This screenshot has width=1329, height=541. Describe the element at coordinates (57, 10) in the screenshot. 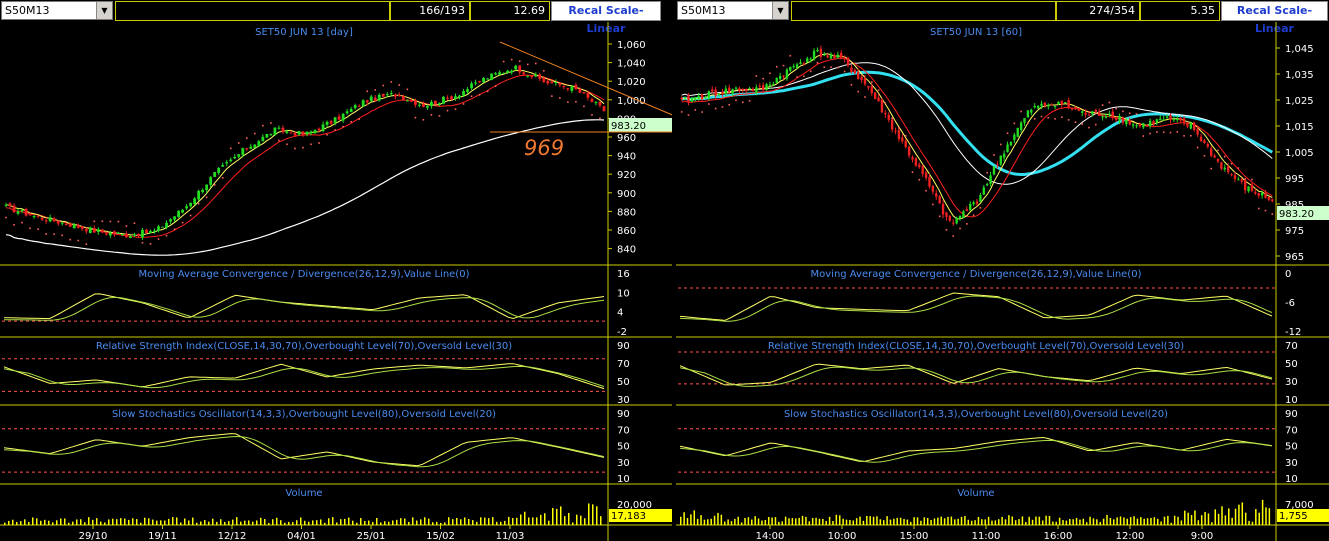

I see `left-symbol-select: S50M13 ▼` at that location.